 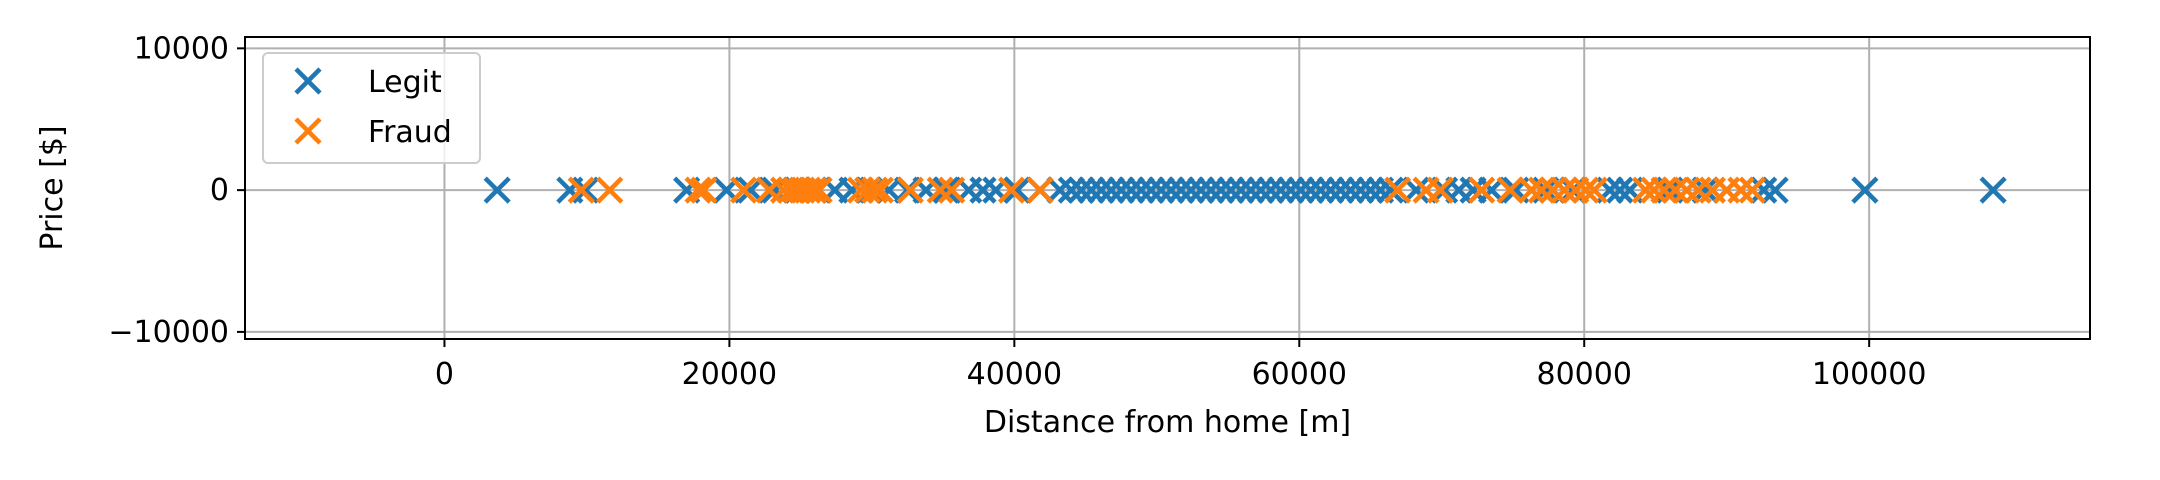 What do you see at coordinates (308, 81) in the screenshot?
I see `legit-legend-marker` at bounding box center [308, 81].